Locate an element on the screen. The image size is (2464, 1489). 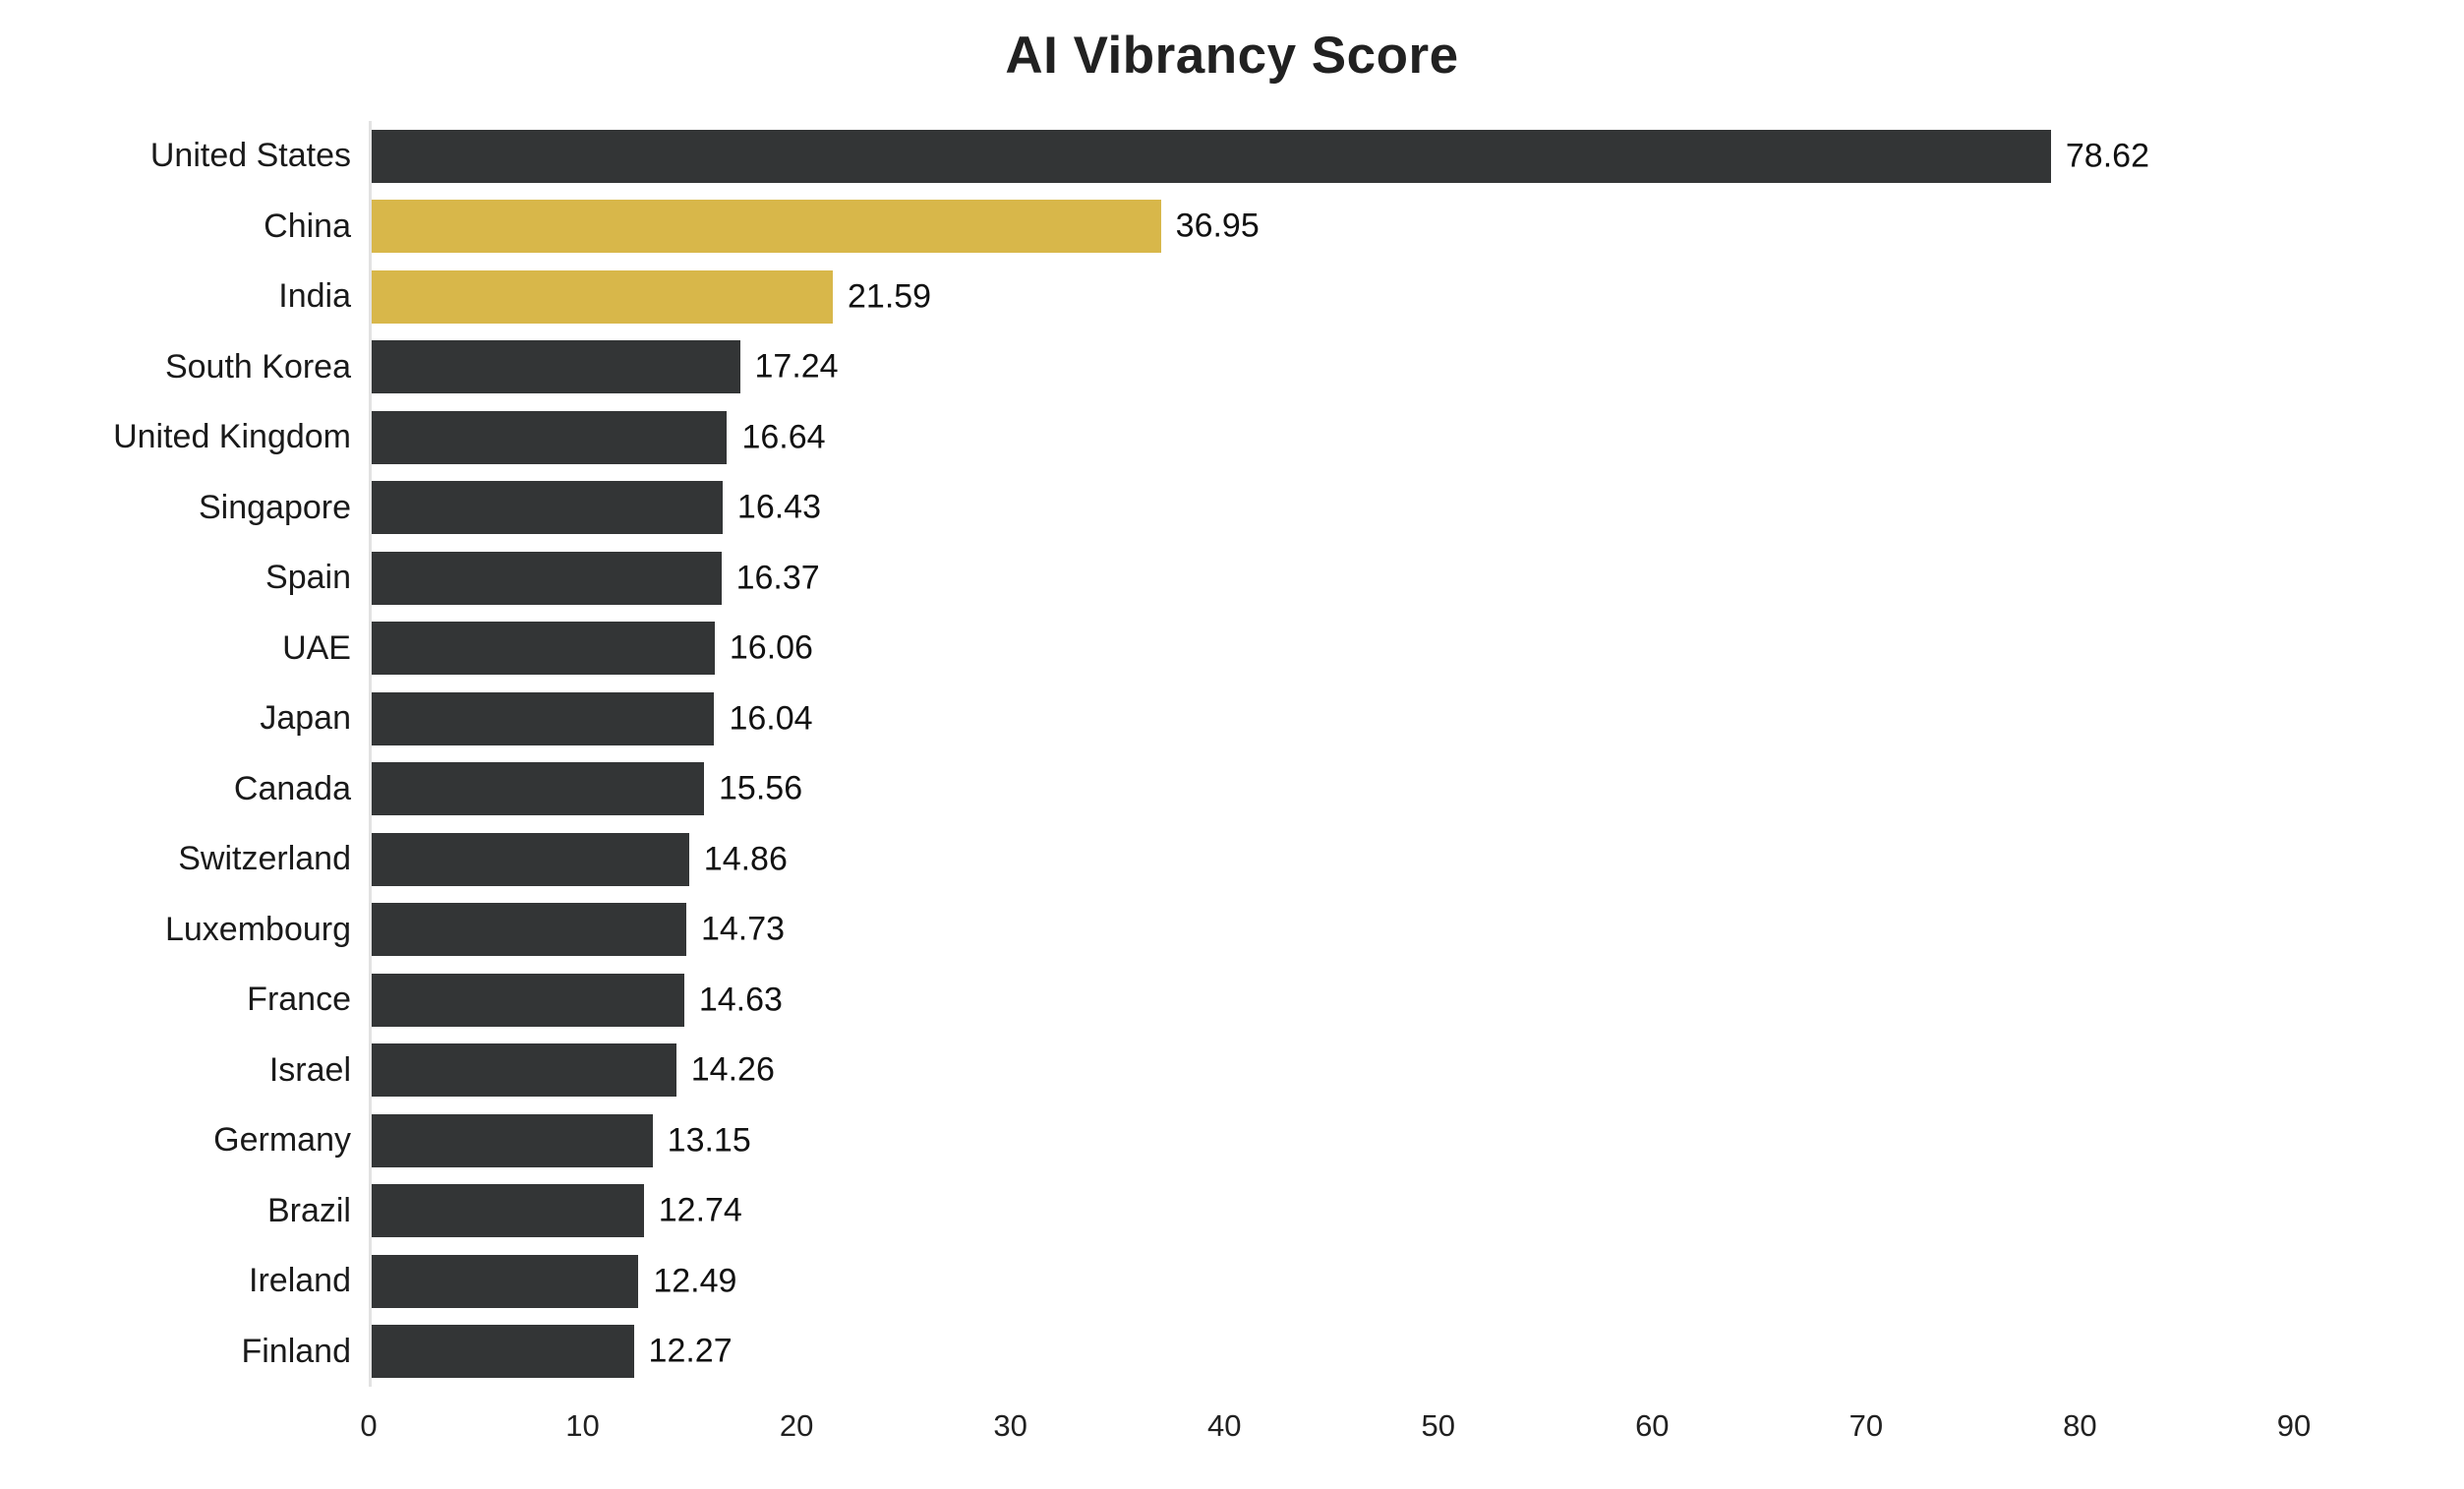
x-tick: 30 is located at coordinates (1010, 1425).